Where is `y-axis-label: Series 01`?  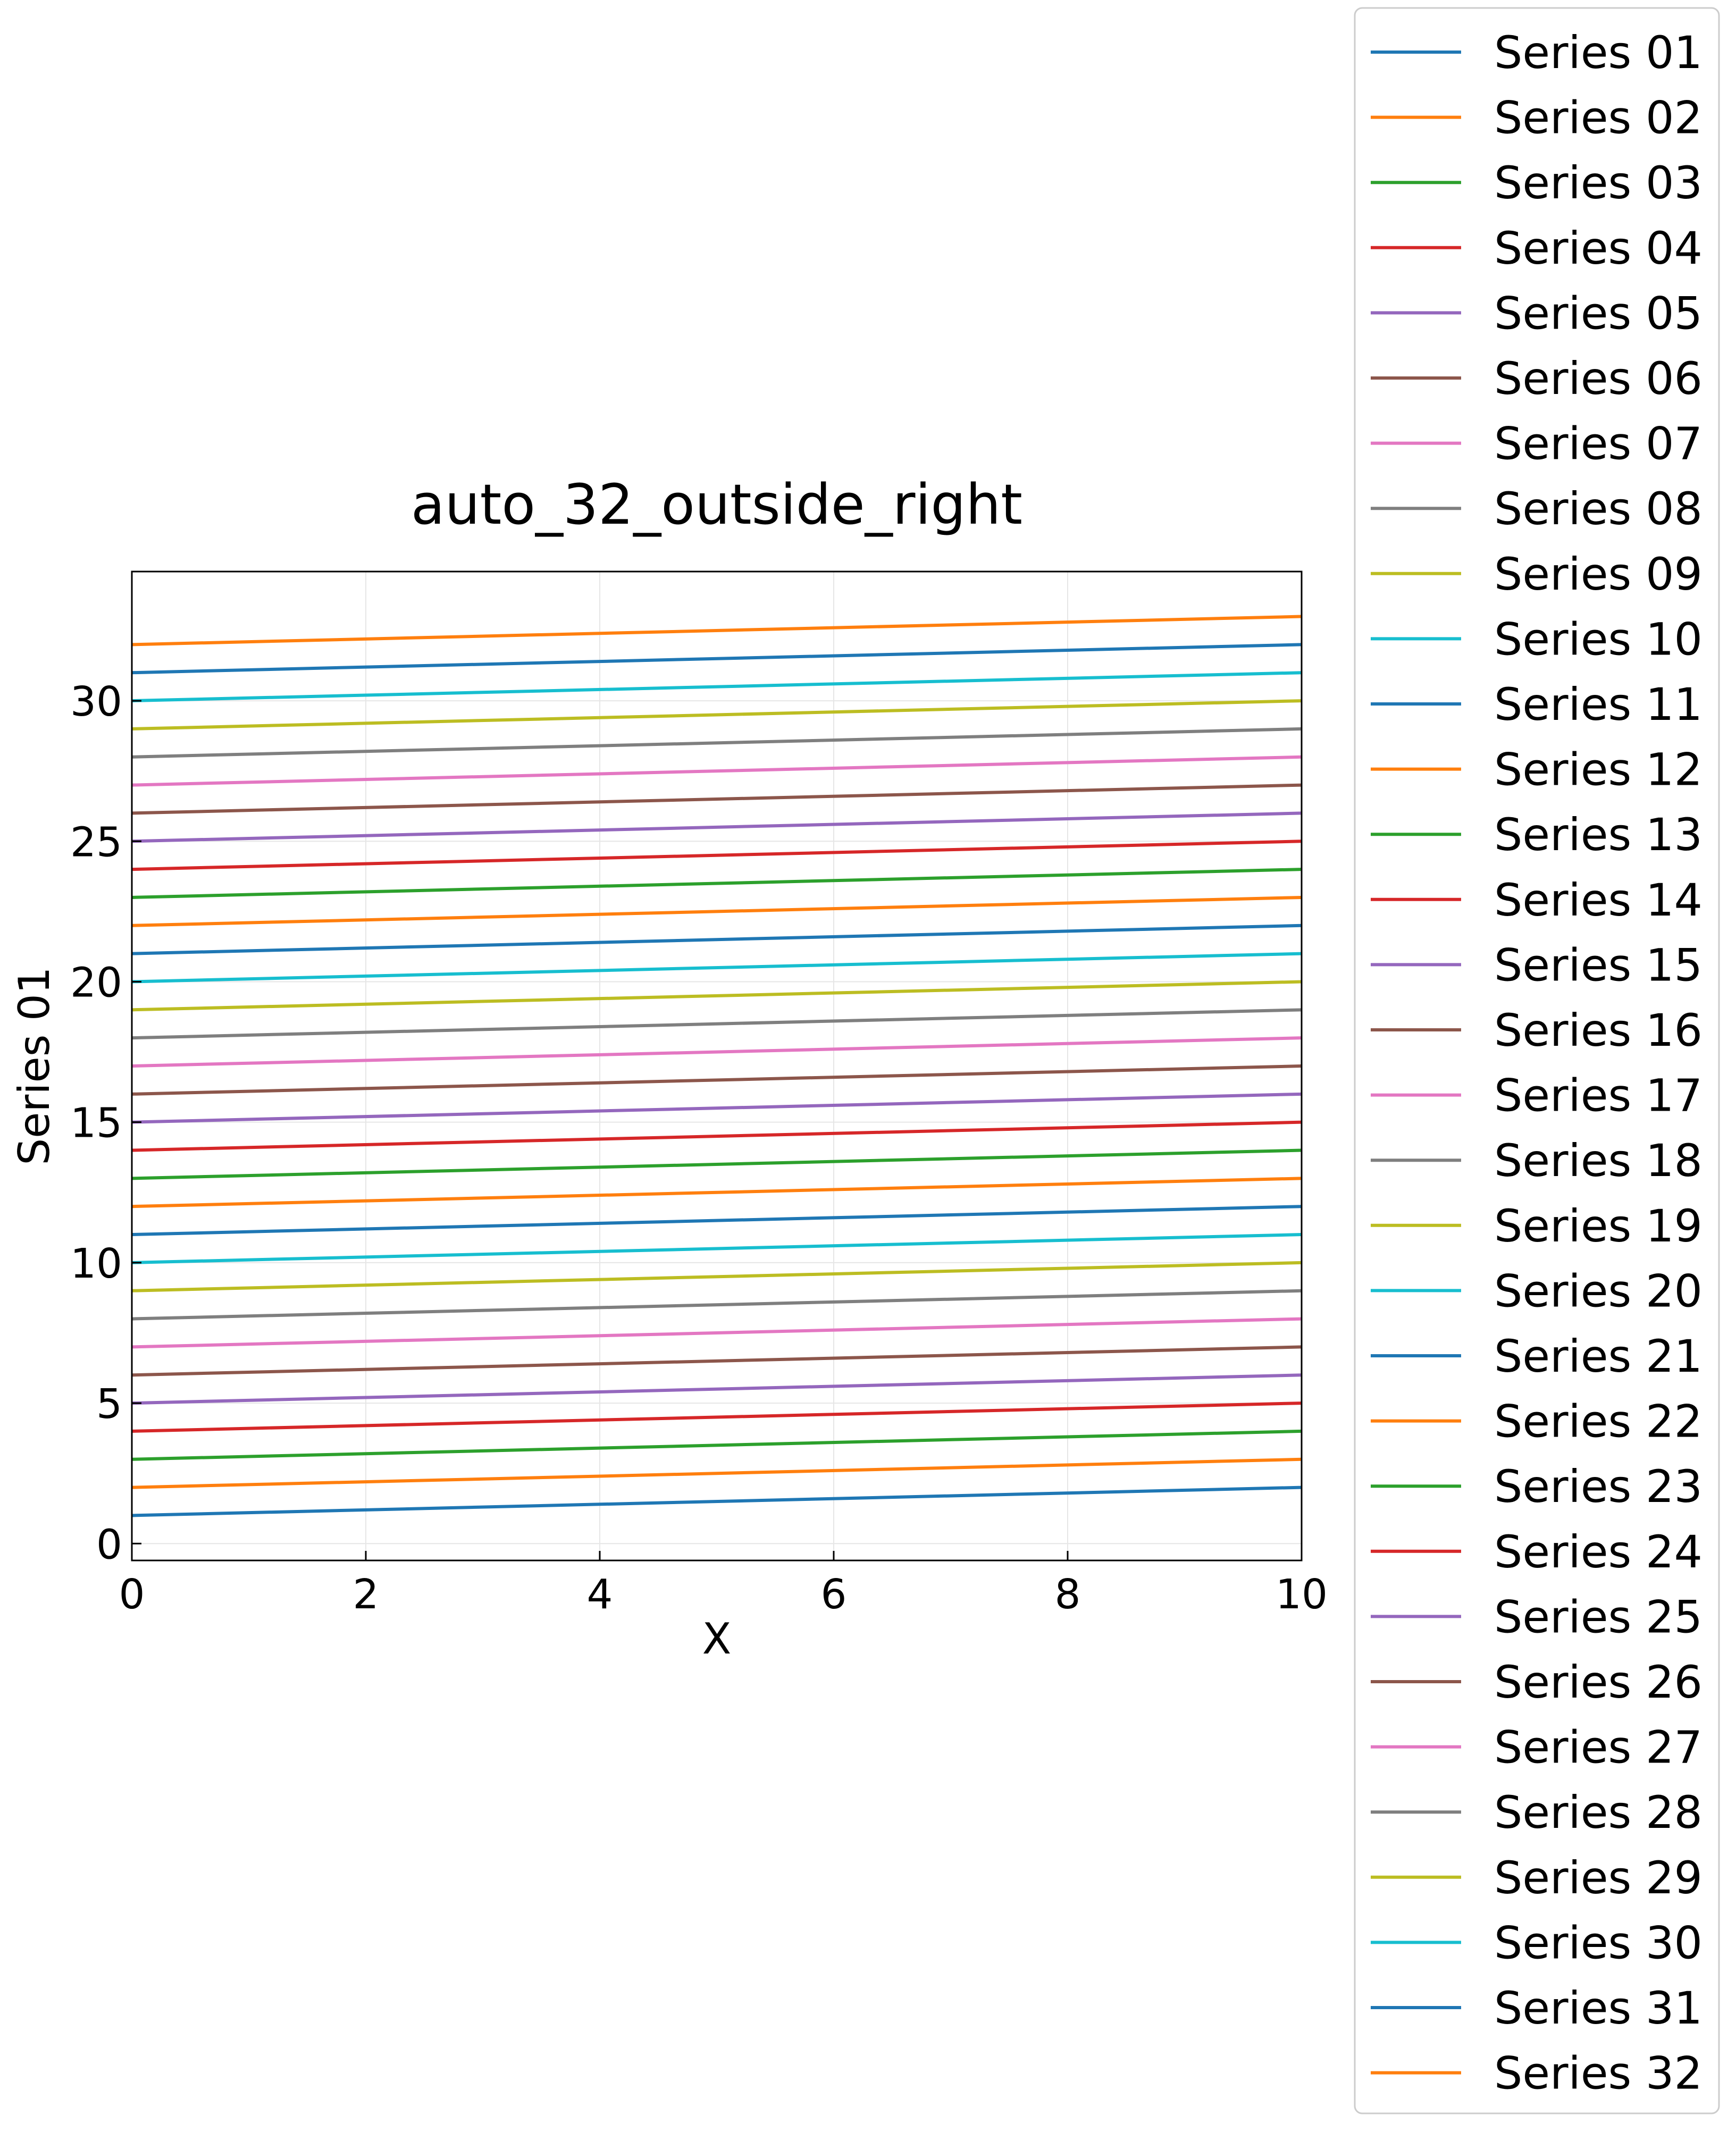 y-axis-label: Series 01 is located at coordinates (34, 1066).